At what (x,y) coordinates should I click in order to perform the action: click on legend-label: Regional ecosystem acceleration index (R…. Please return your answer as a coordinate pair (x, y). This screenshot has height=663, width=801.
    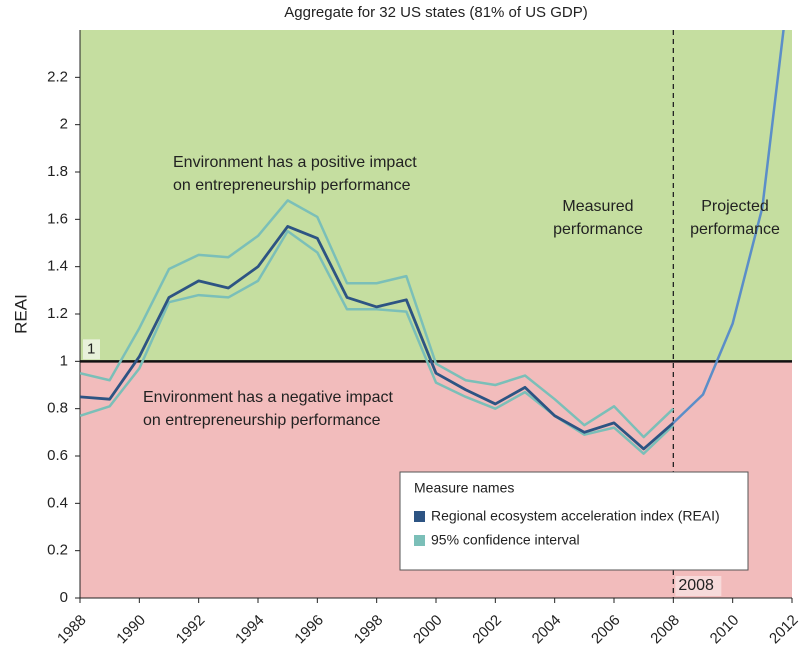
    Looking at the image, I should click on (575, 516).